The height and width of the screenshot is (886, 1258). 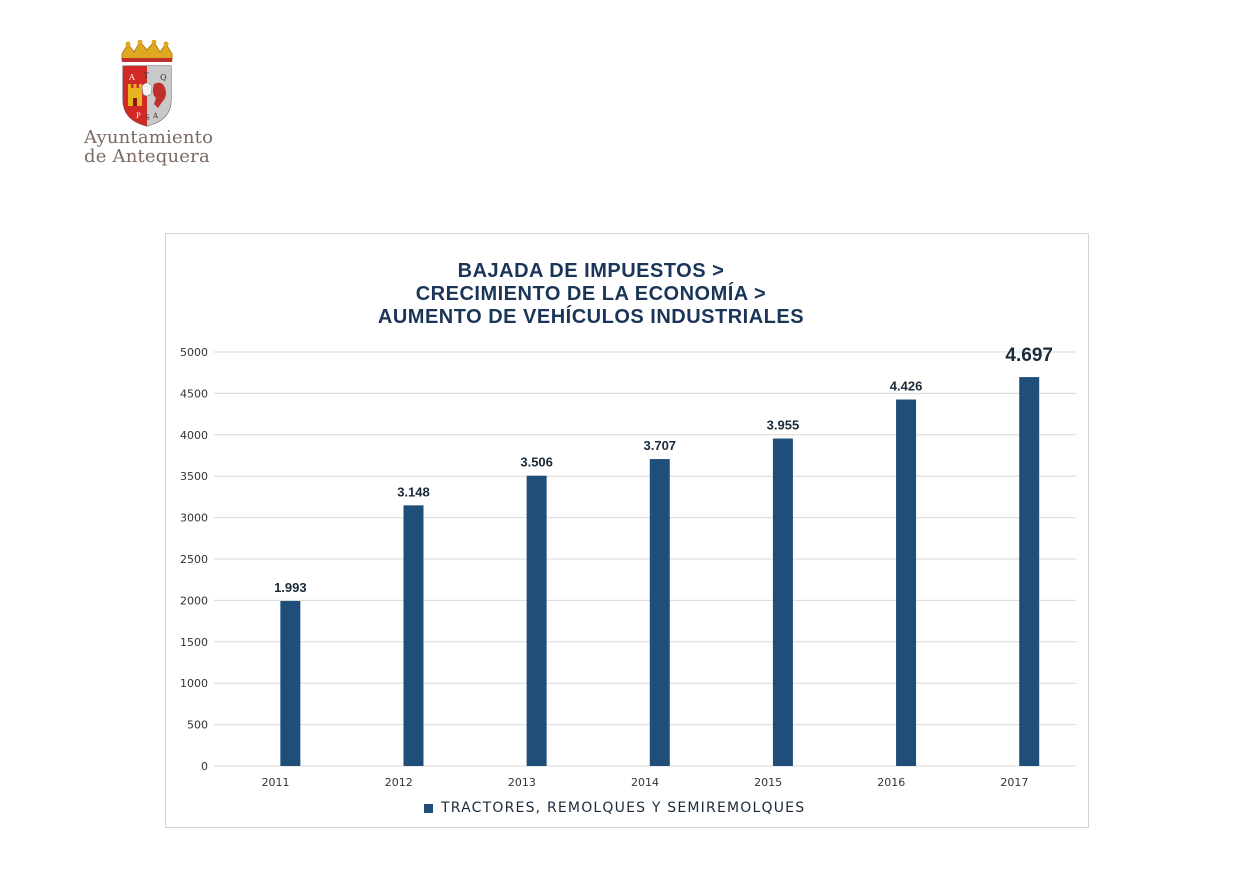 What do you see at coordinates (204, 766) in the screenshot?
I see `y-tick-label: 0` at bounding box center [204, 766].